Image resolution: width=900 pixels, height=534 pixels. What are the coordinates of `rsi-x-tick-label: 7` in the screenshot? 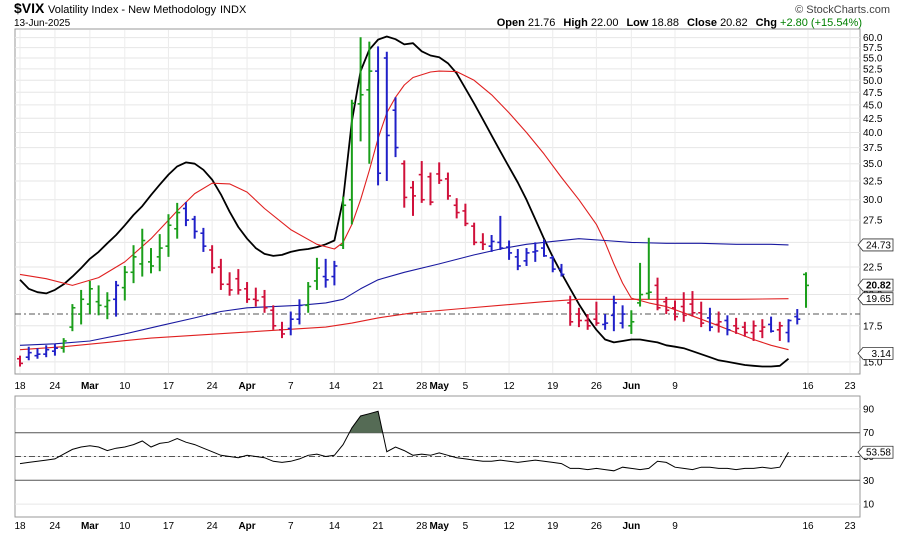 It's located at (291, 526).